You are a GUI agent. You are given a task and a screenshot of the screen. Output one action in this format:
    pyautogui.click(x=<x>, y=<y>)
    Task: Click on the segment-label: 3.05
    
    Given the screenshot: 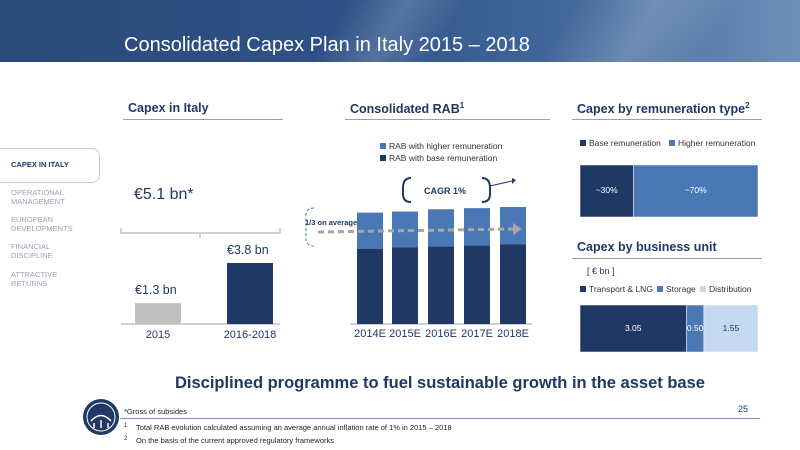 What is the action you would take?
    pyautogui.click(x=633, y=327)
    